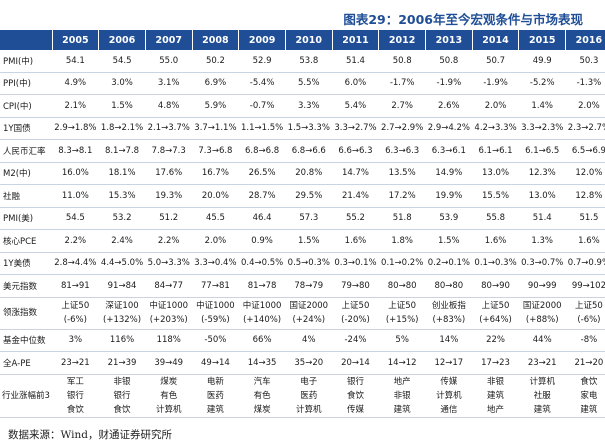 The image size is (605, 446). Describe the element at coordinates (495, 396) in the screenshot. I see `table-cell: 非银 建筑 地产` at that location.